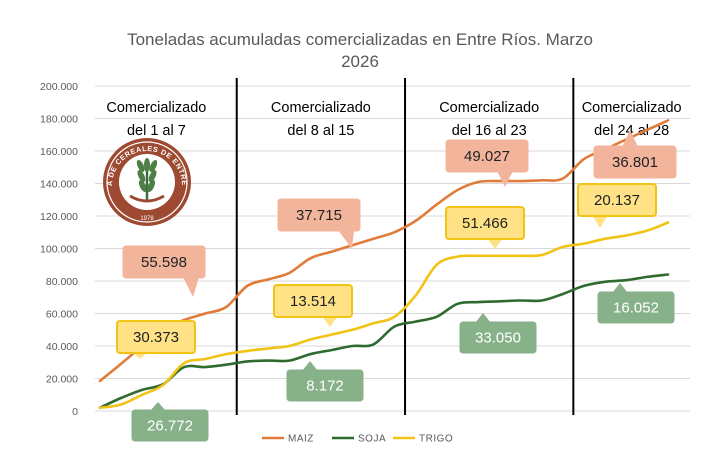 The width and height of the screenshot is (705, 471). What do you see at coordinates (156, 131) in the screenshot?
I see `period-label-line-2: del 1 al 7` at bounding box center [156, 131].